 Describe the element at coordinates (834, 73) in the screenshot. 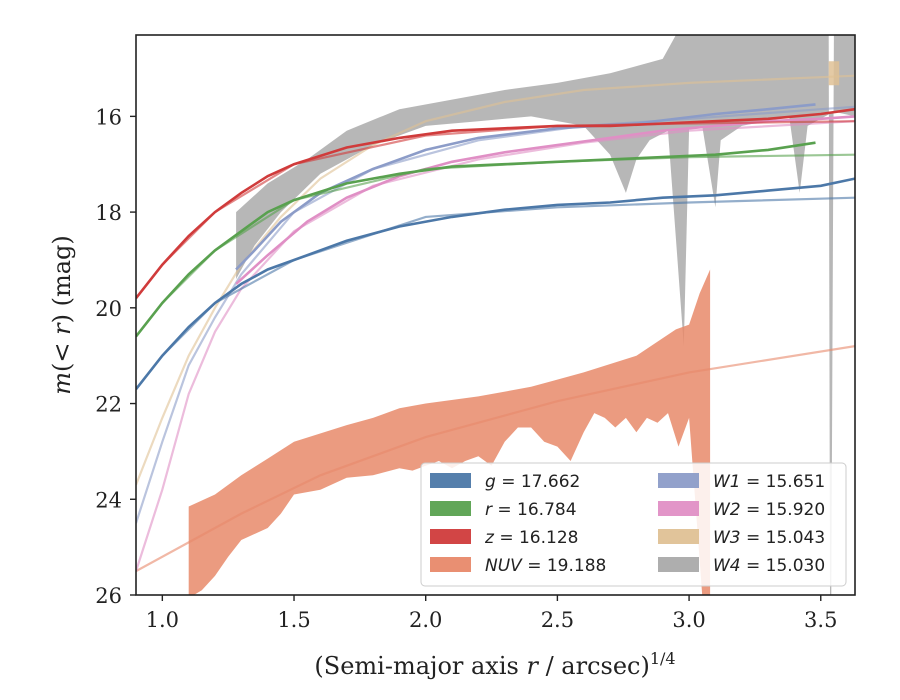

I see `band-w3` at that location.